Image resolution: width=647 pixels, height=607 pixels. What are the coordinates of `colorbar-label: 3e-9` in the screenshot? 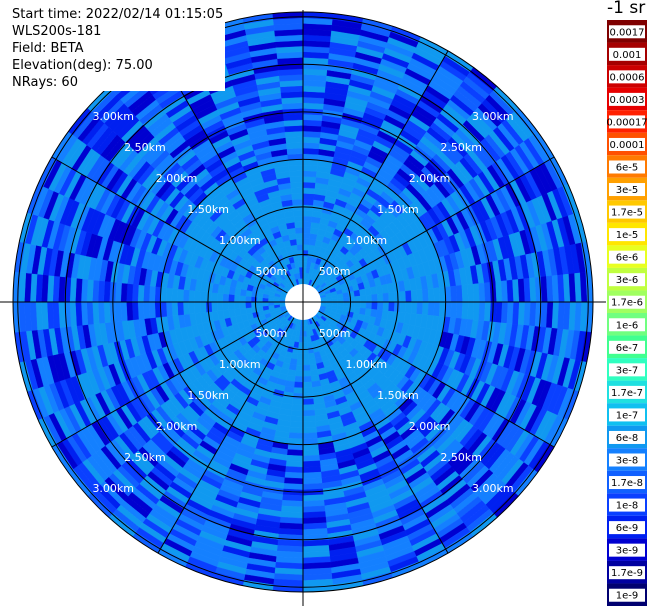 It's located at (627, 551).